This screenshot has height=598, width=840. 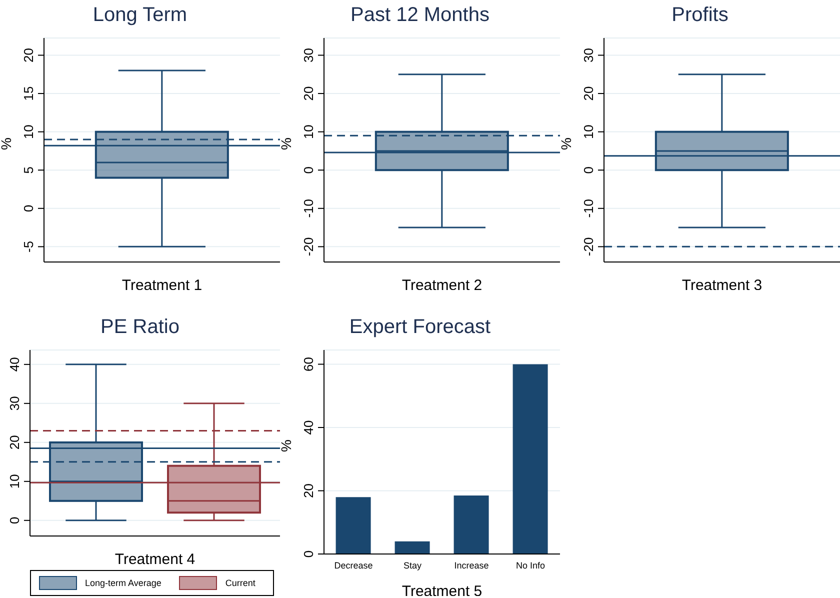 What do you see at coordinates (28, 246) in the screenshot?
I see `y-tick-label: -5` at bounding box center [28, 246].